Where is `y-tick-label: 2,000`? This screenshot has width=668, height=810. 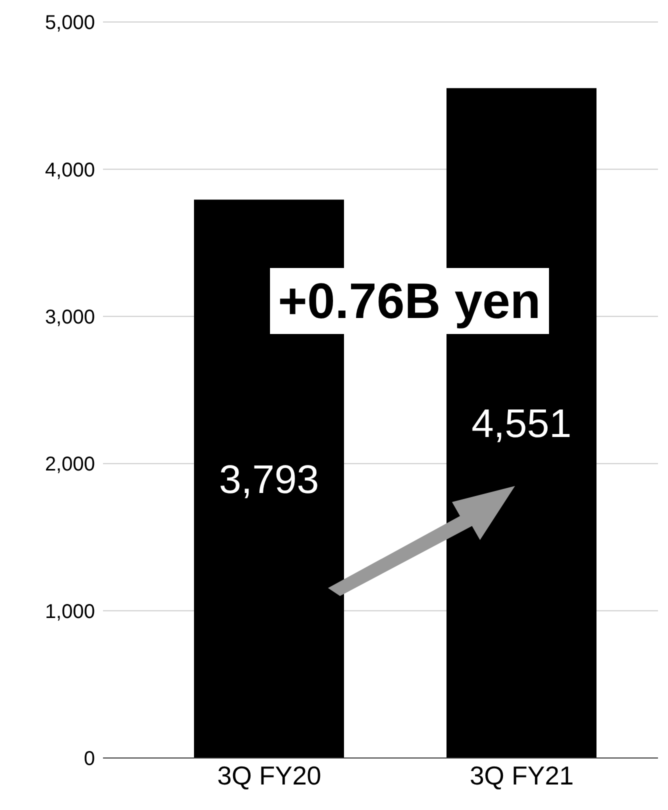 y-tick-label: 2,000 is located at coordinates (69, 465).